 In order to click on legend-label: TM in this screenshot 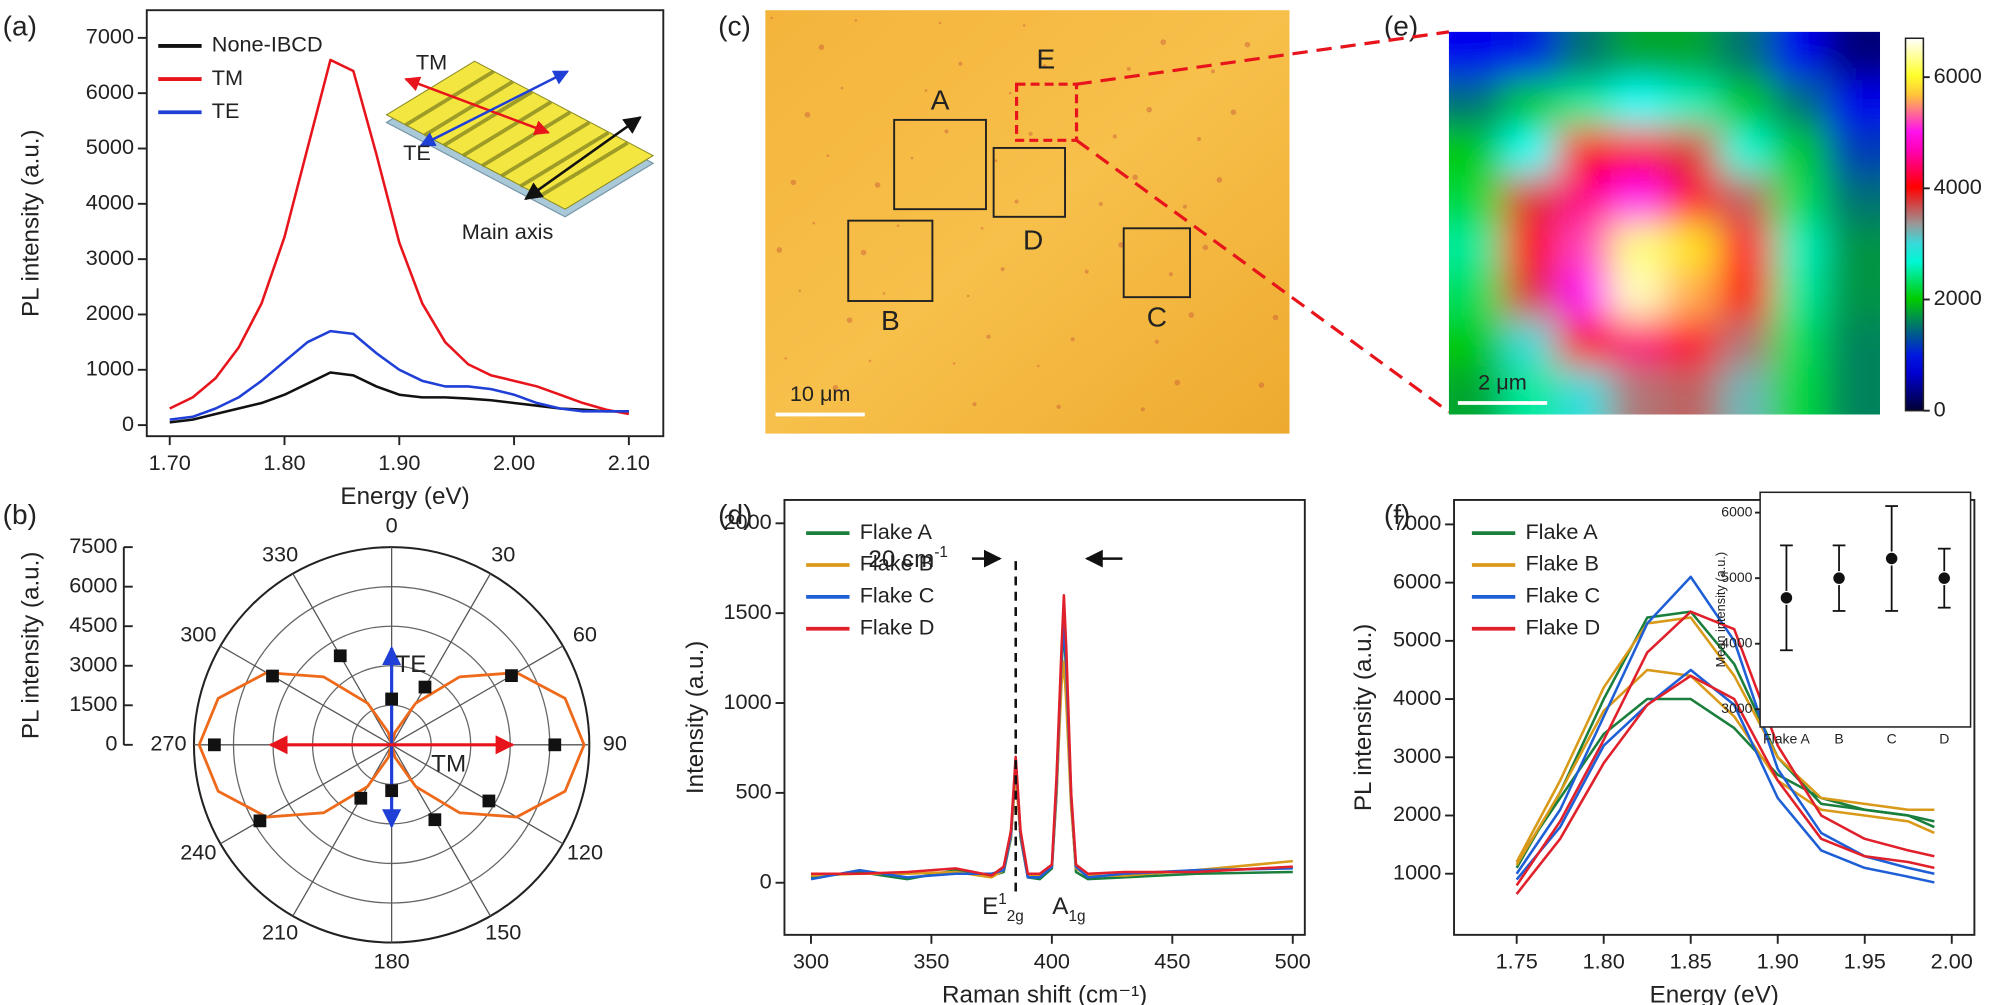, I will do `click(227, 77)`.